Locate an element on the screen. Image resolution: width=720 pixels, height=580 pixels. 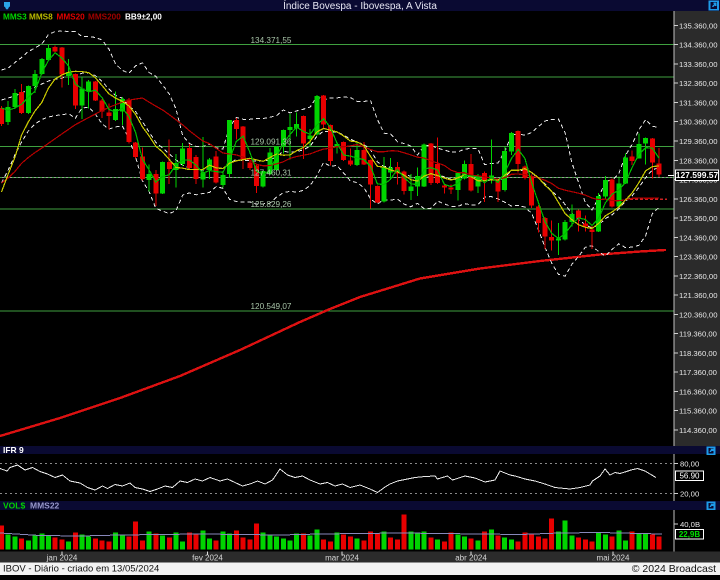
svg-text: MMS20 is located at coordinates (71, 17).